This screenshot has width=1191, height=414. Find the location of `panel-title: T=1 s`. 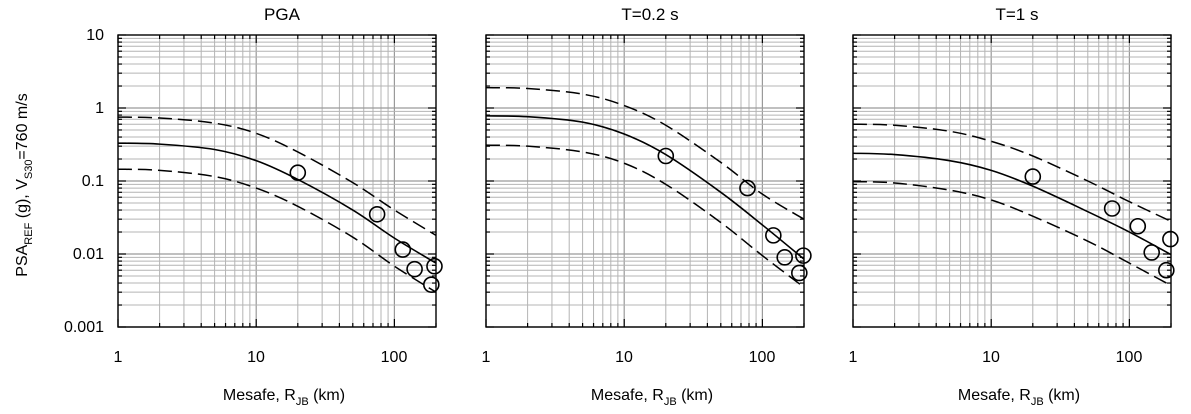

panel-title: T=1 s is located at coordinates (1017, 14).